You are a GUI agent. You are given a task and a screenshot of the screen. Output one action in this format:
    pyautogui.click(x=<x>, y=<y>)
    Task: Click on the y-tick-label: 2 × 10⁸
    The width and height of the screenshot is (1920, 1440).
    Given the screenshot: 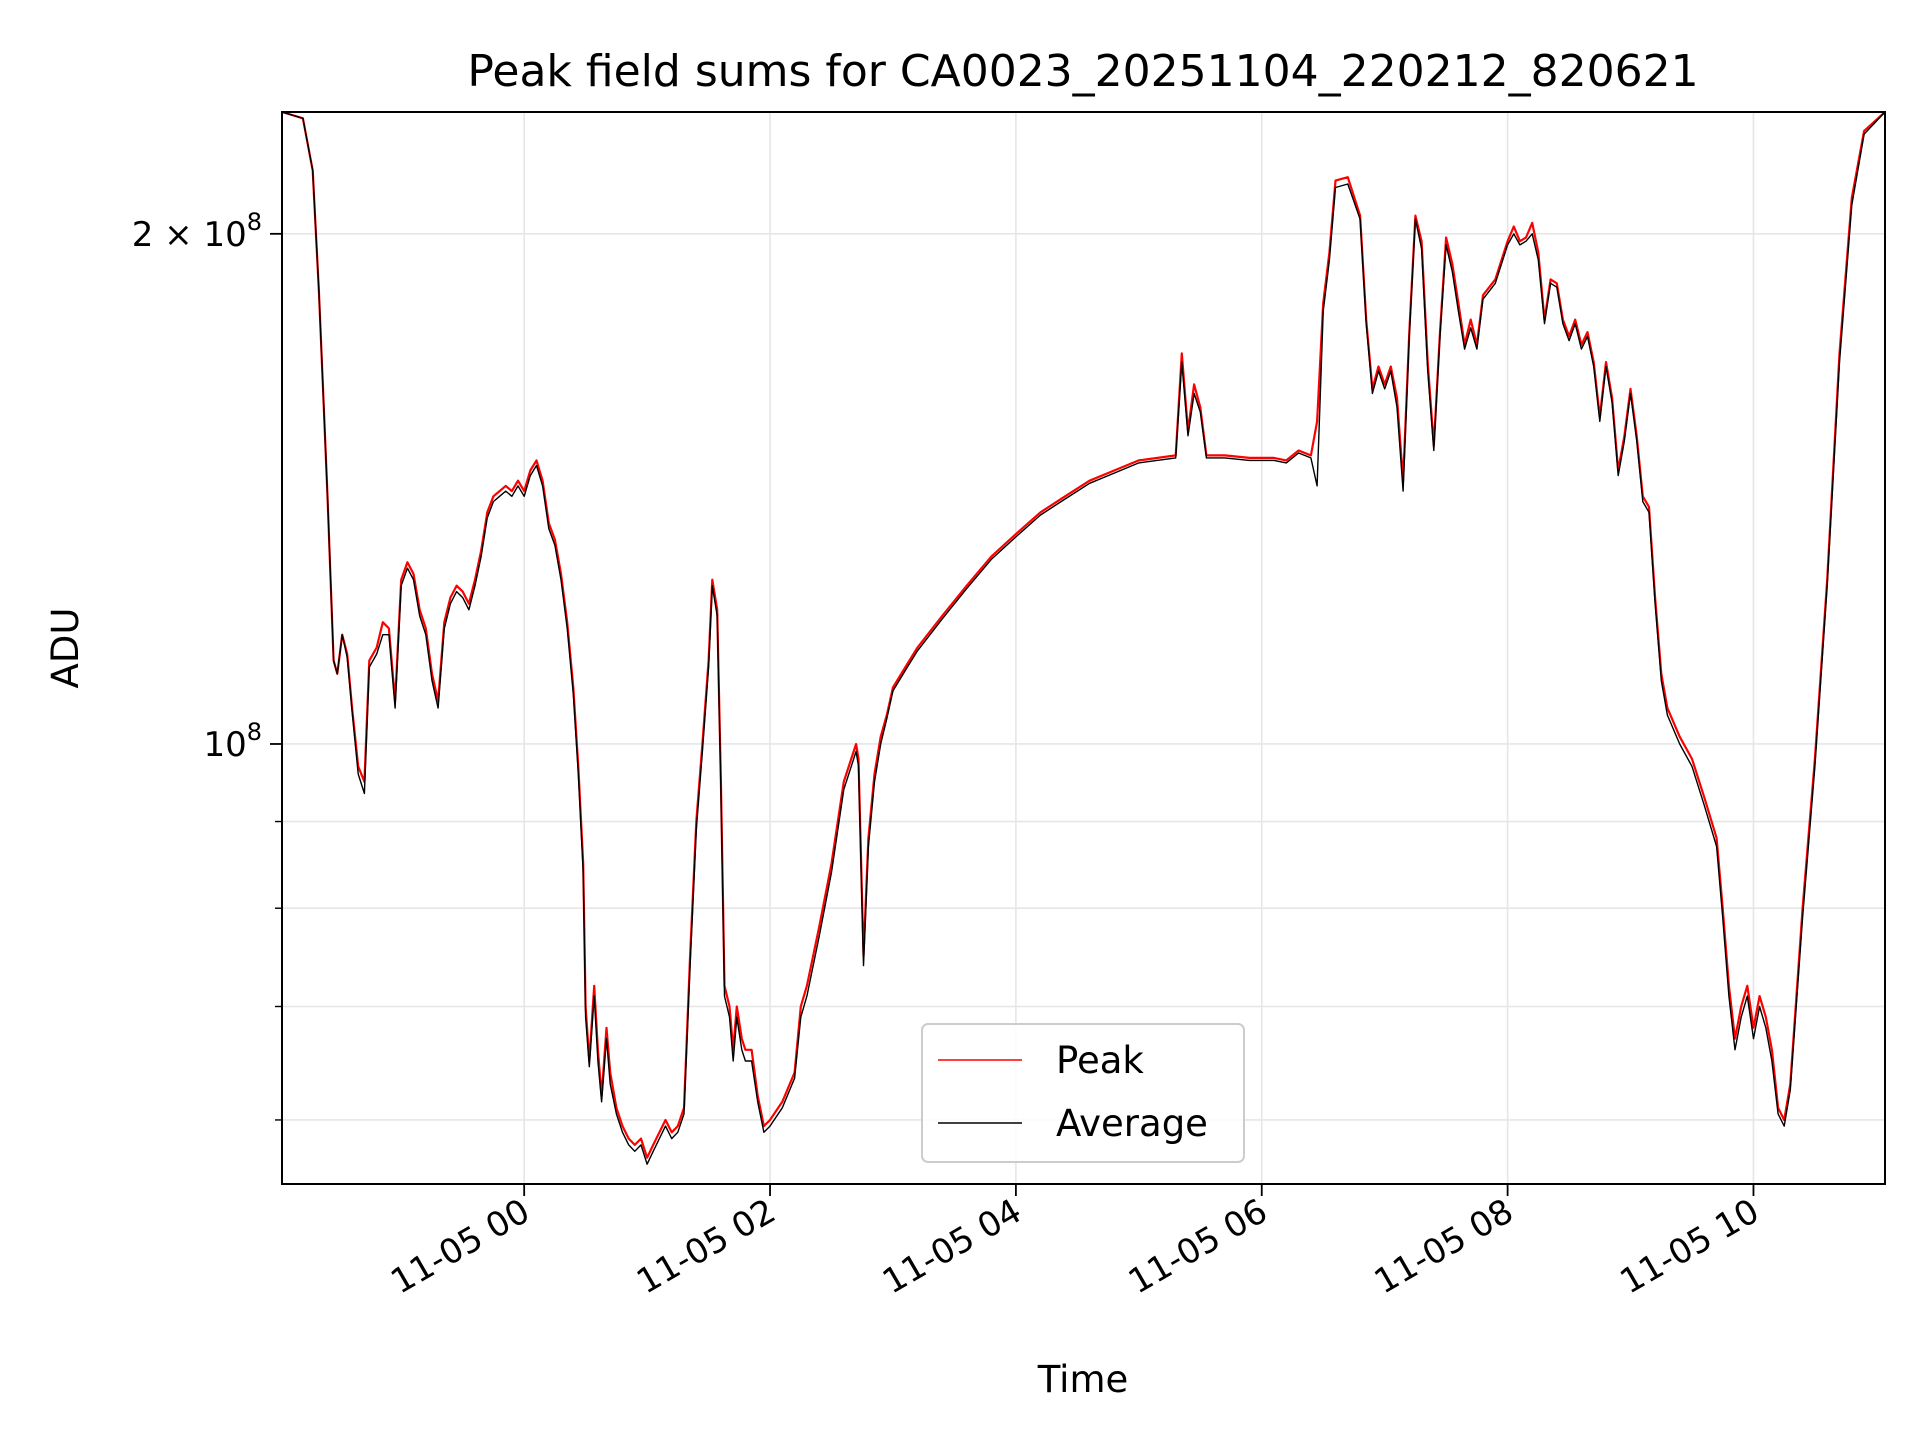 What is the action you would take?
    pyautogui.click(x=197, y=231)
    